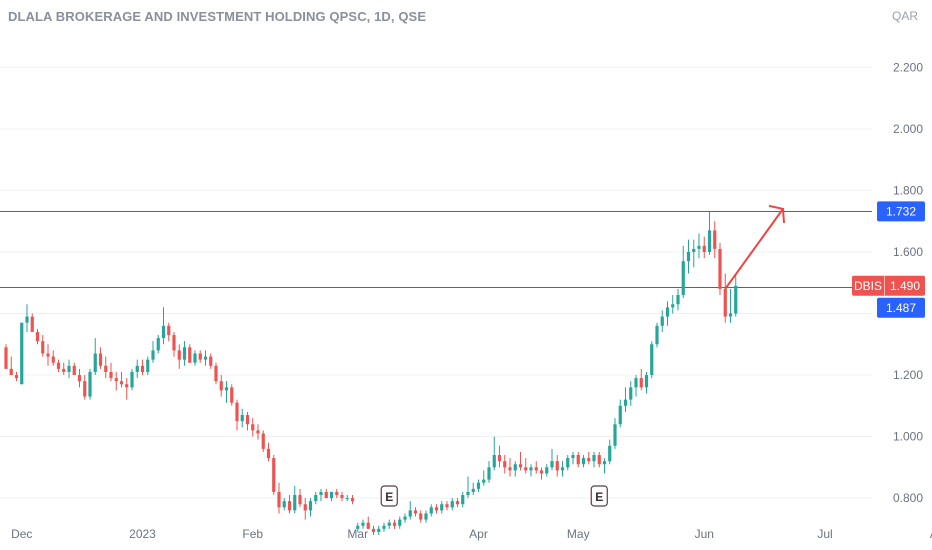 This screenshot has height=550, width=932. Describe the element at coordinates (478, 534) in the screenshot. I see `x-tick-label: Apr` at that location.